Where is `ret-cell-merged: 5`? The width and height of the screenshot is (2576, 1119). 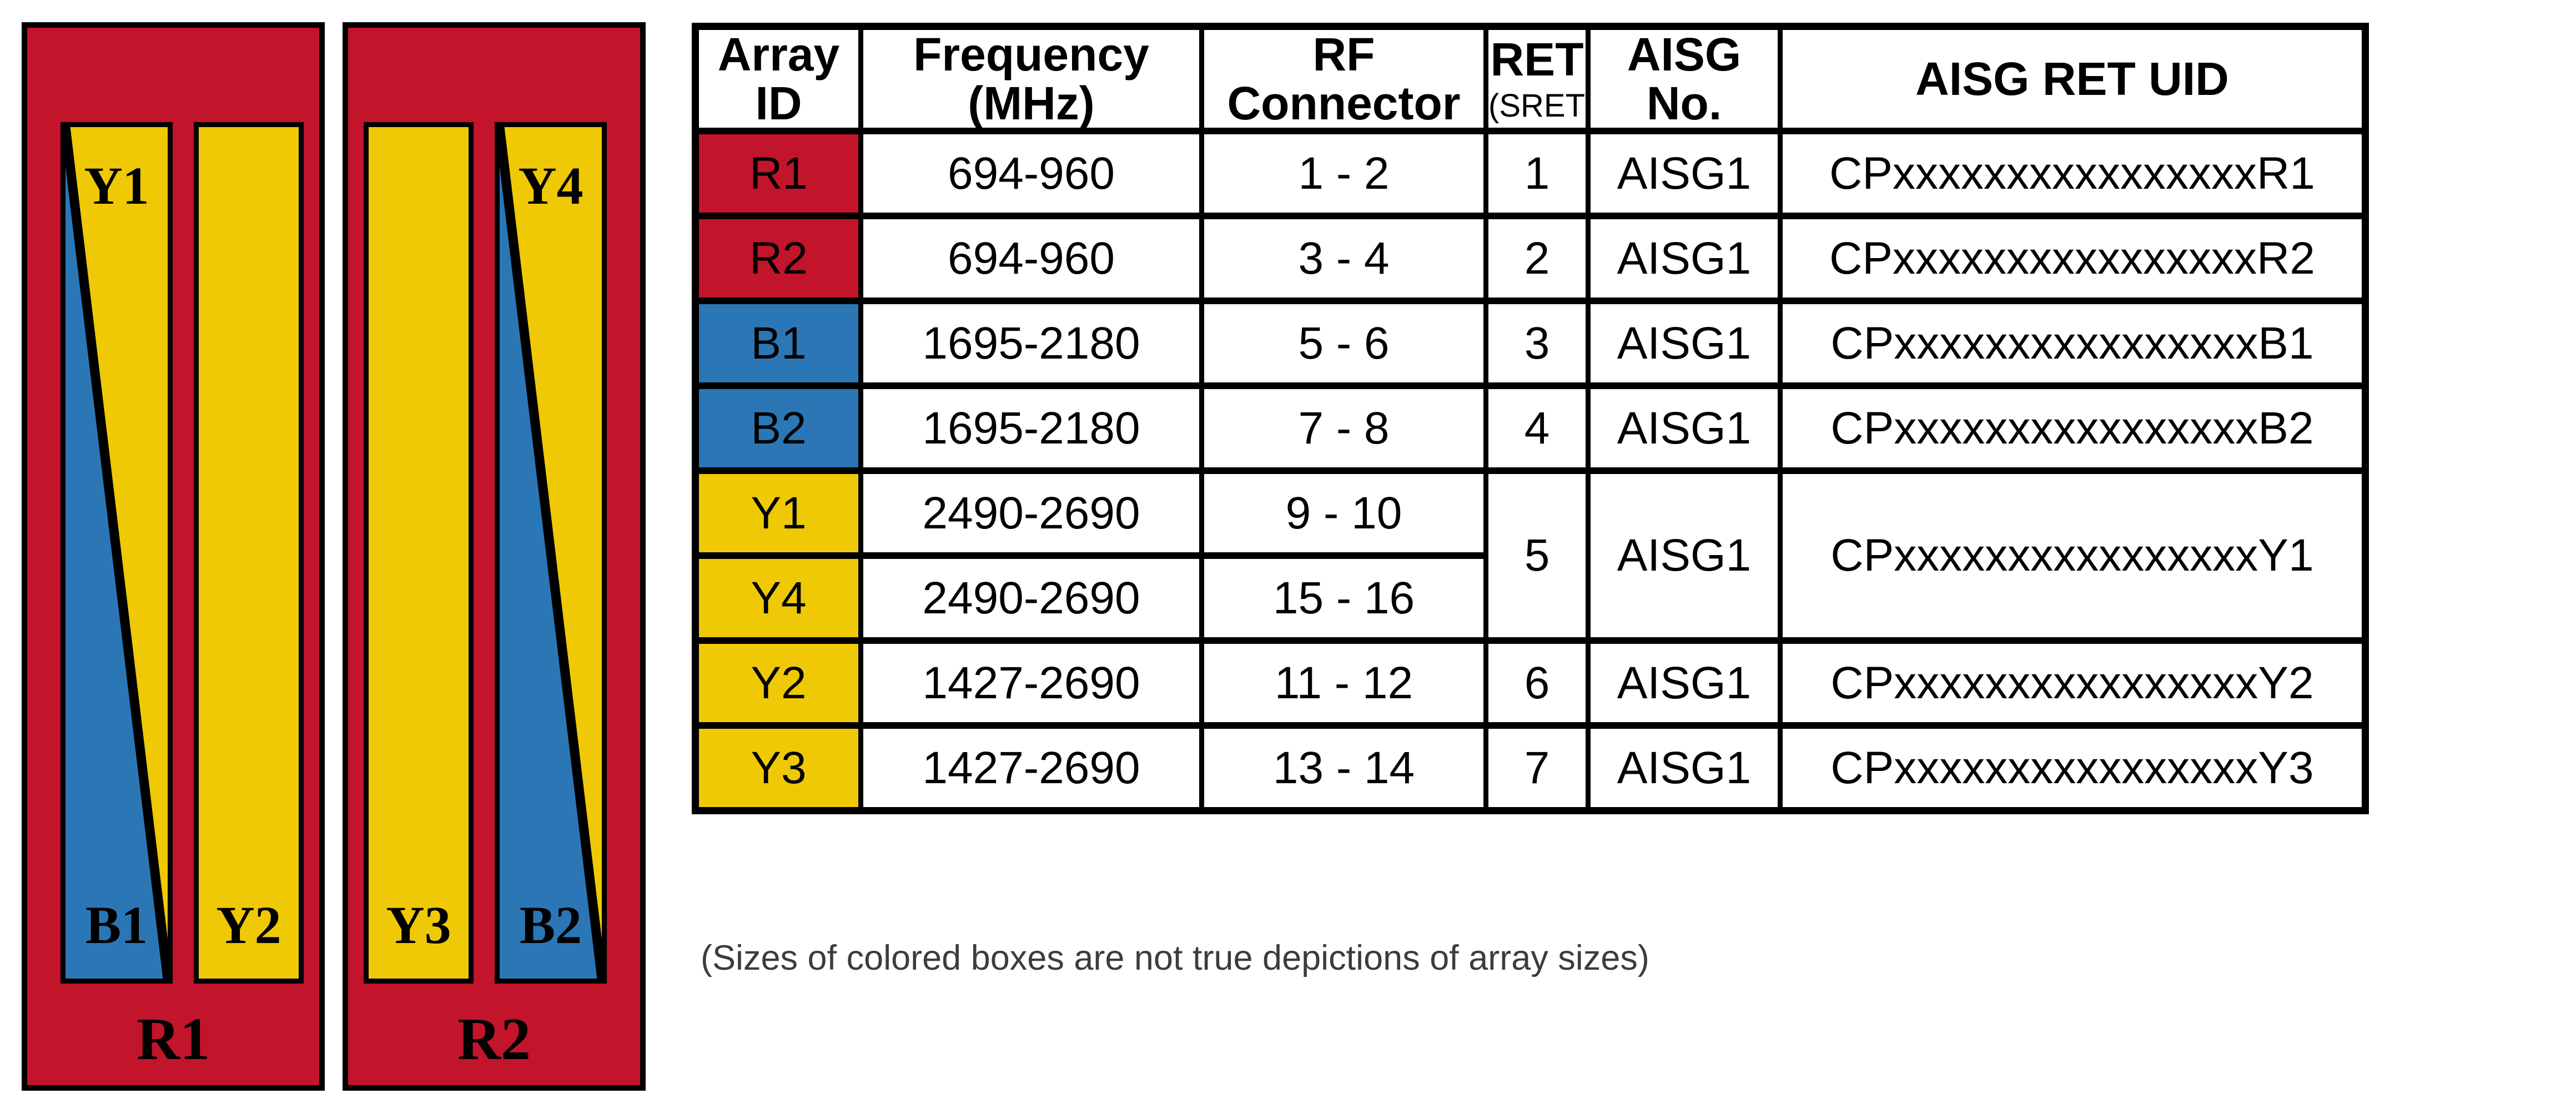 ret-cell-merged: 5 is located at coordinates (1537, 556).